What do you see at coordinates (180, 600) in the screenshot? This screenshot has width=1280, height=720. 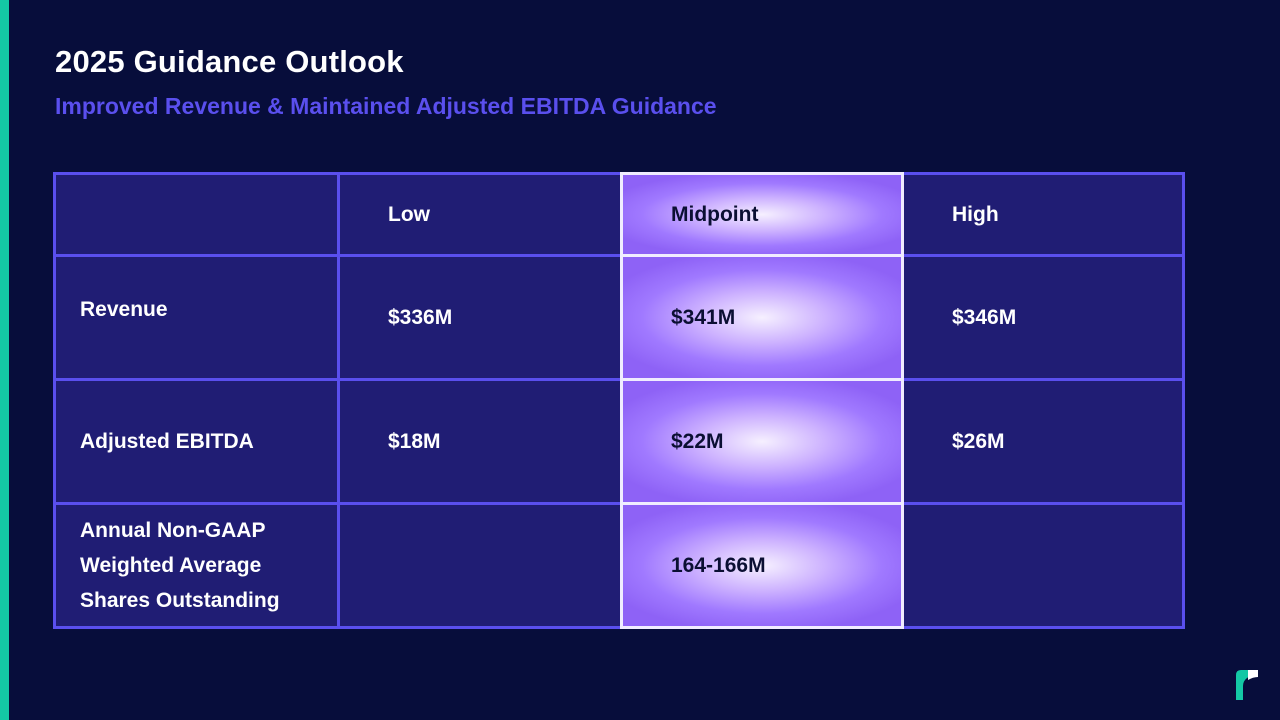 I see `row-label-line: Shares Outstanding` at bounding box center [180, 600].